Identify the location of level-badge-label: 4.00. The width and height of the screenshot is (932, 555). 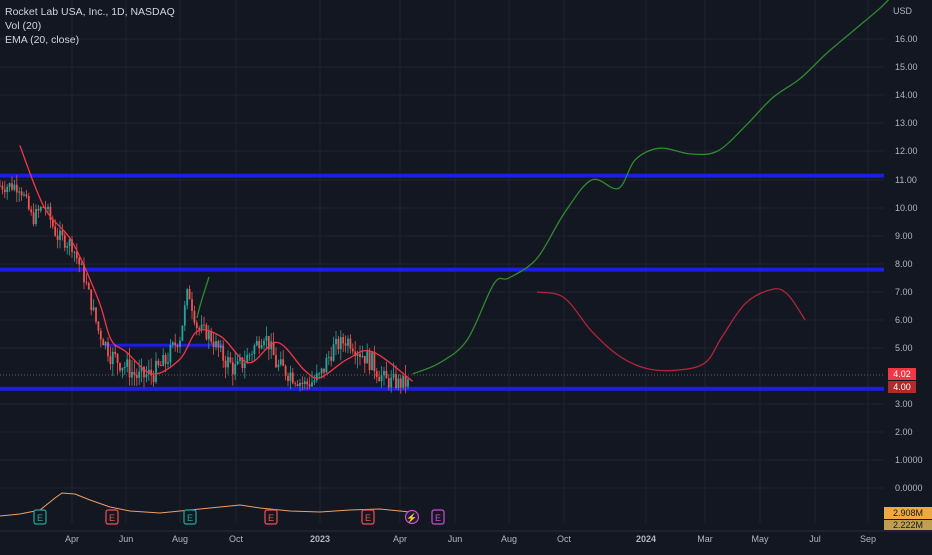
(902, 387).